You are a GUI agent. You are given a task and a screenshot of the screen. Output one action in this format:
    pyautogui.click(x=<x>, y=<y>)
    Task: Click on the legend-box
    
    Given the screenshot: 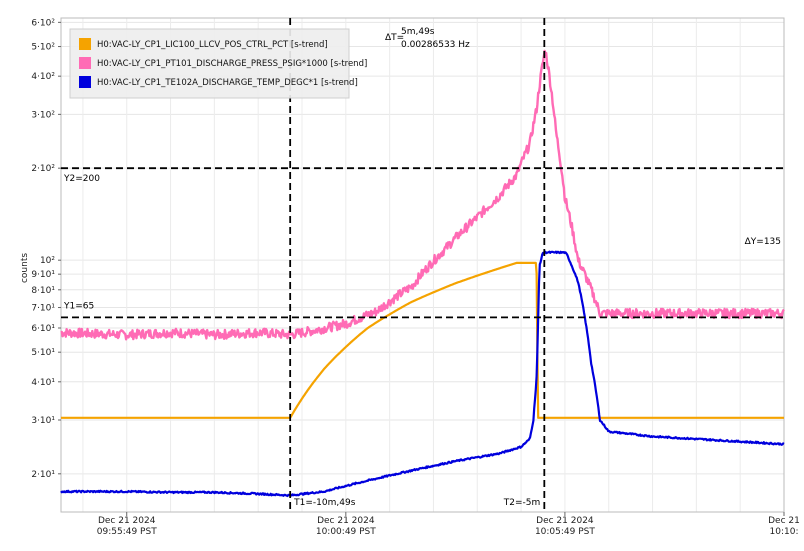 What is the action you would take?
    pyautogui.click(x=209, y=63)
    